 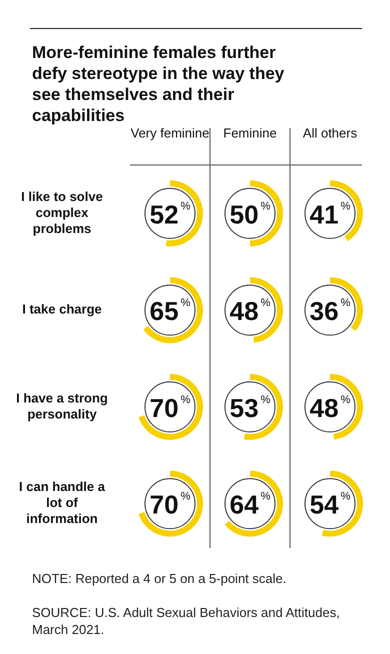 I want to click on y-tick-label: I can handle a lot of information, so click(x=62, y=502).